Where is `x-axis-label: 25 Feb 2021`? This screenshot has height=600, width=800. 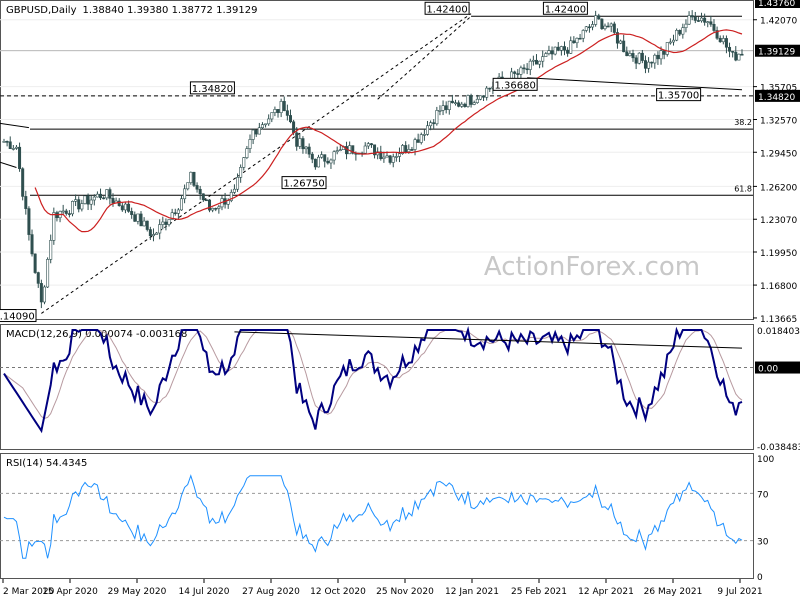
x-axis-label: 25 Feb 2021 is located at coordinates (539, 592).